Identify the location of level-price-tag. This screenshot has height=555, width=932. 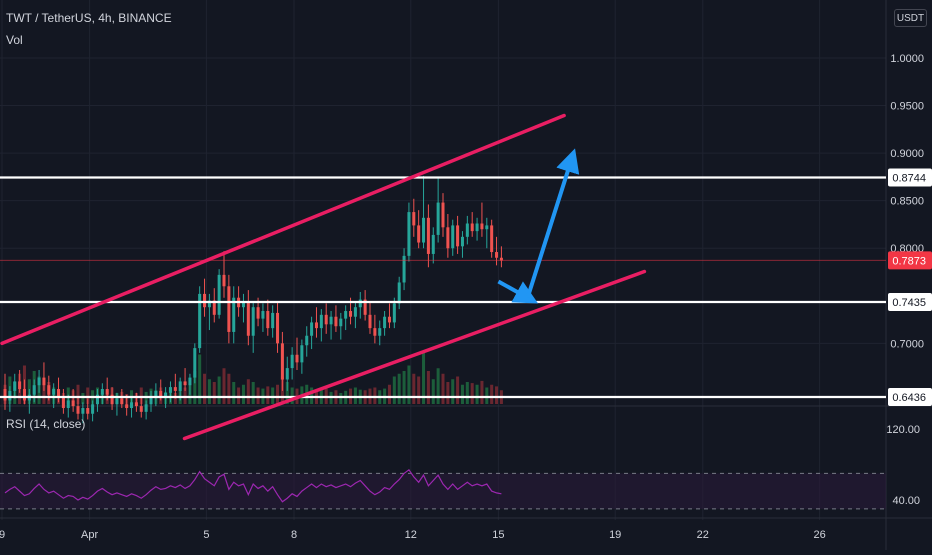
(910, 301).